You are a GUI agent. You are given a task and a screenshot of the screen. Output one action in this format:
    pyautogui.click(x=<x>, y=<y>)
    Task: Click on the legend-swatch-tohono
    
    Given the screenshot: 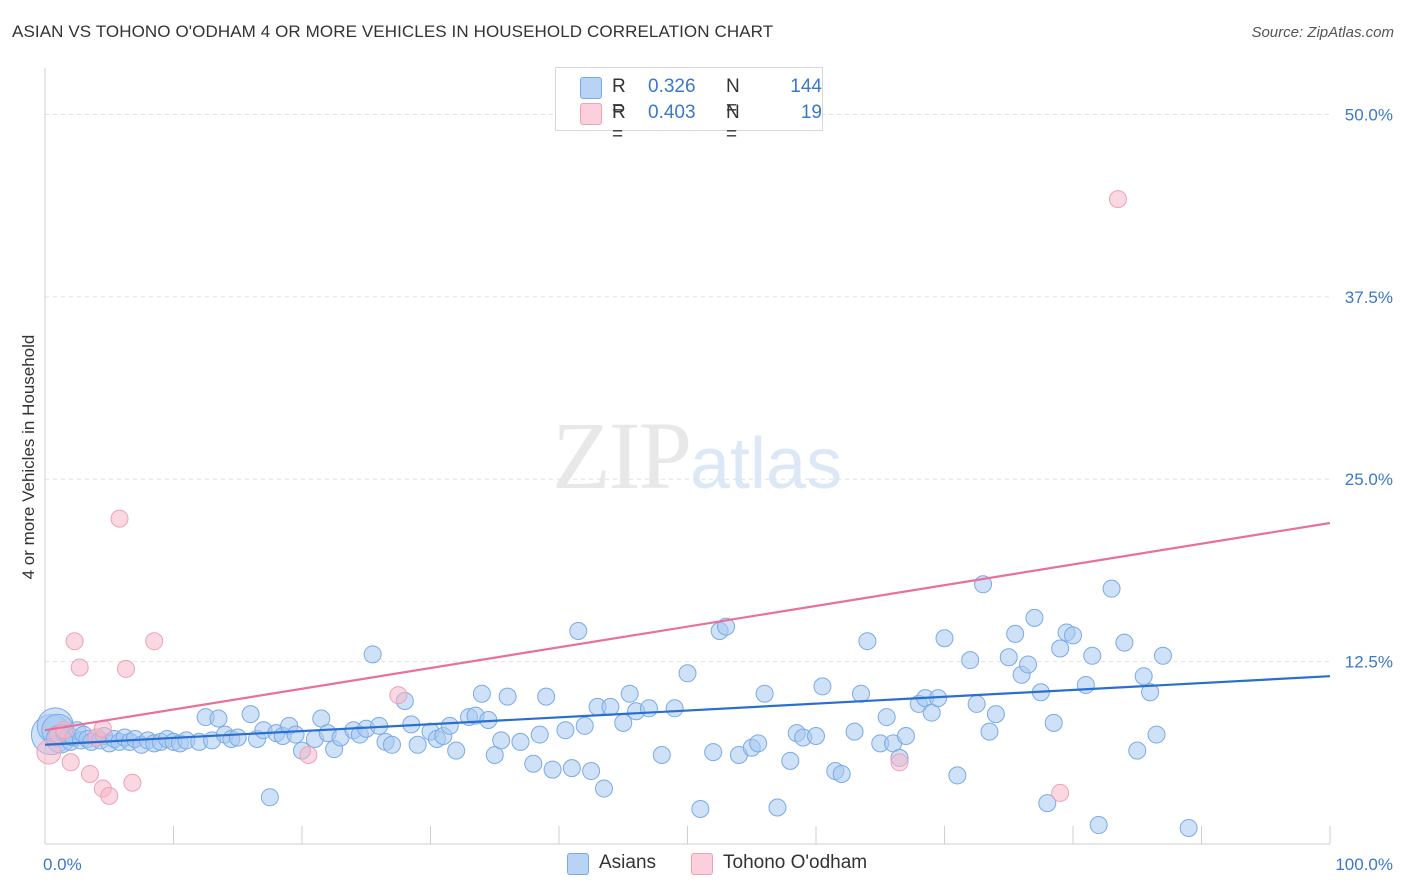 What is the action you would take?
    pyautogui.click(x=591, y=114)
    